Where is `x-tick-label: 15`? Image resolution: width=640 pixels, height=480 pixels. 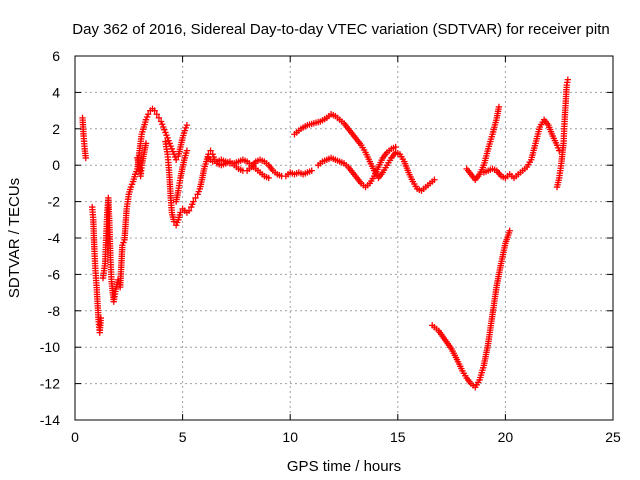
x-tick-label: 15 is located at coordinates (398, 437).